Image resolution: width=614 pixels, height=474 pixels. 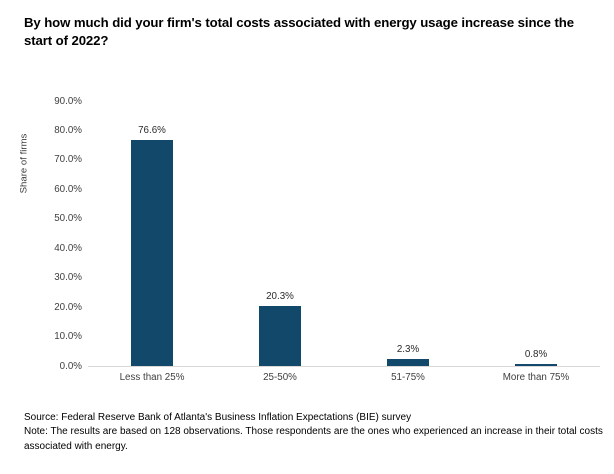 I want to click on x-axis-category-label: More than 75%, so click(x=536, y=377).